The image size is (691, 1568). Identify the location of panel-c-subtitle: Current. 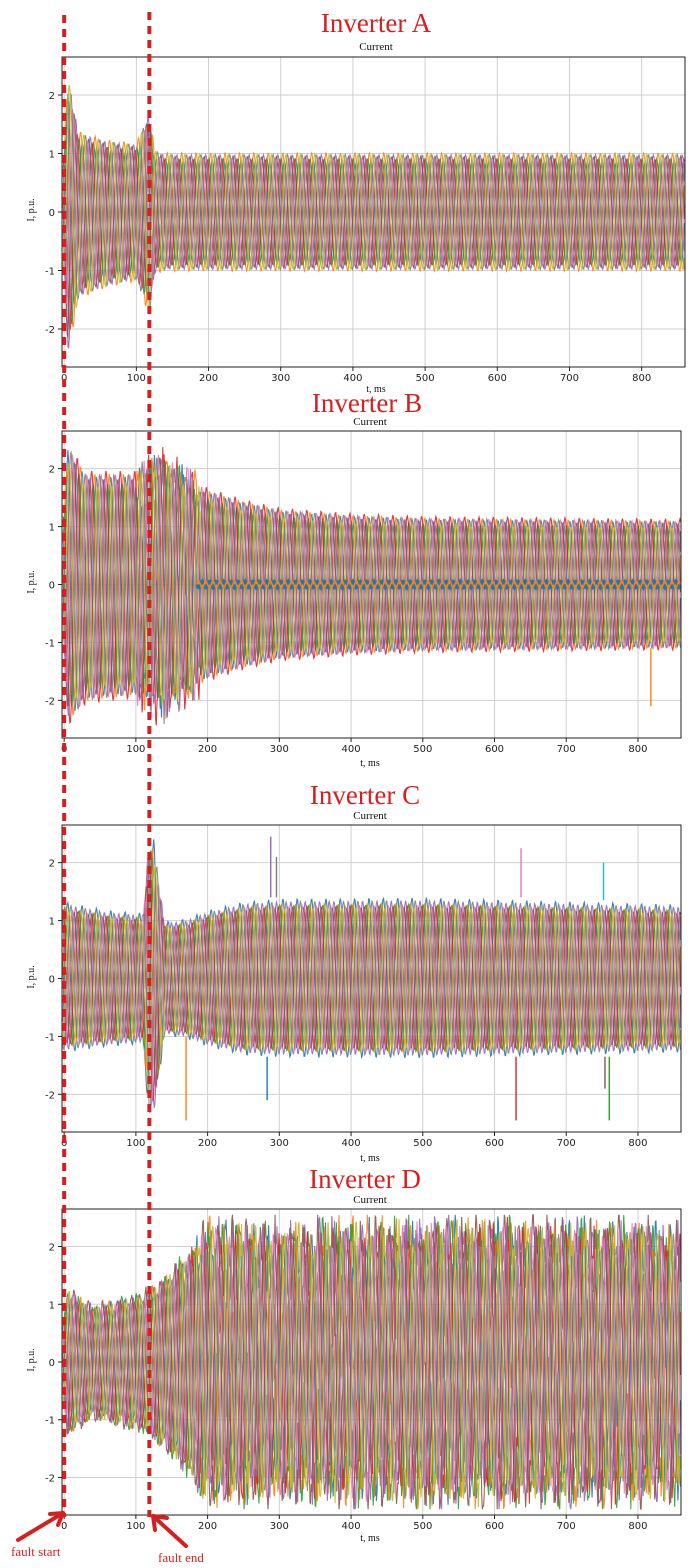
(370, 816).